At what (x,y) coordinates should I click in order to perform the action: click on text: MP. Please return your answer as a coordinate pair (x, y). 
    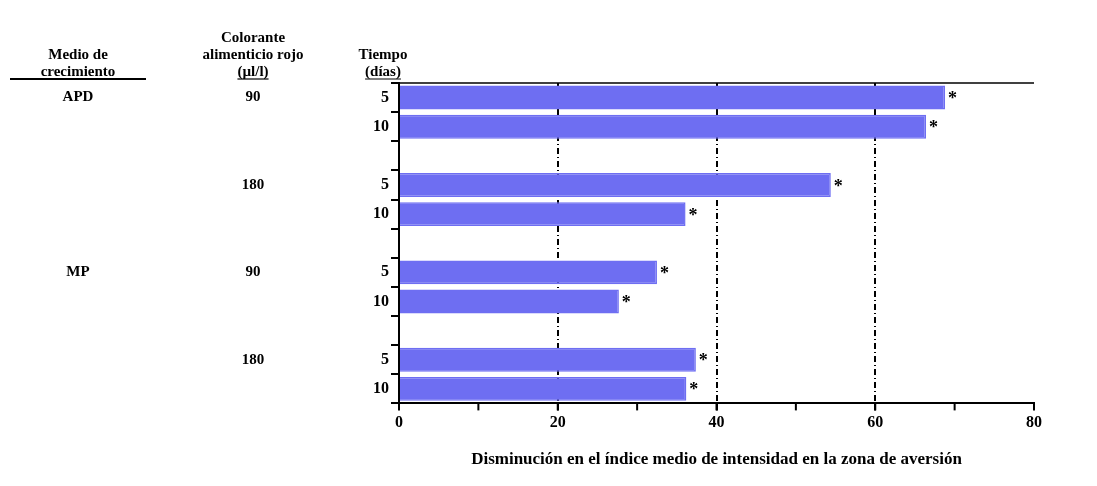
    Looking at the image, I should click on (78, 271).